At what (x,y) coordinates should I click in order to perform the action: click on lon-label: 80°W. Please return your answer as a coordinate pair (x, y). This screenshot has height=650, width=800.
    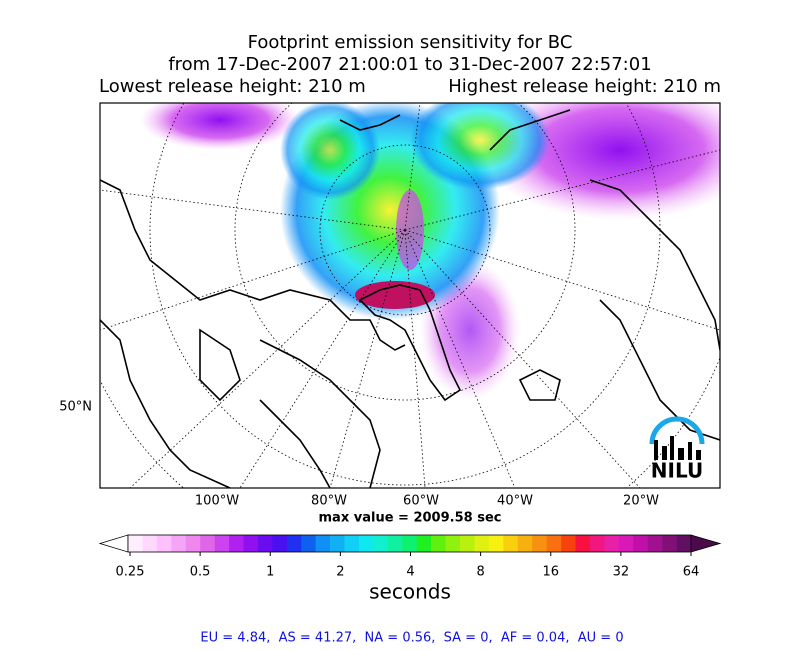
    Looking at the image, I should click on (329, 501).